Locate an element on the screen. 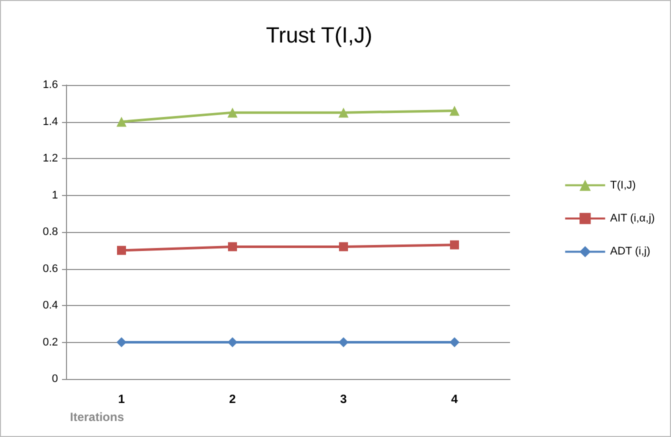  y-tick-label: 0 is located at coordinates (55, 379).